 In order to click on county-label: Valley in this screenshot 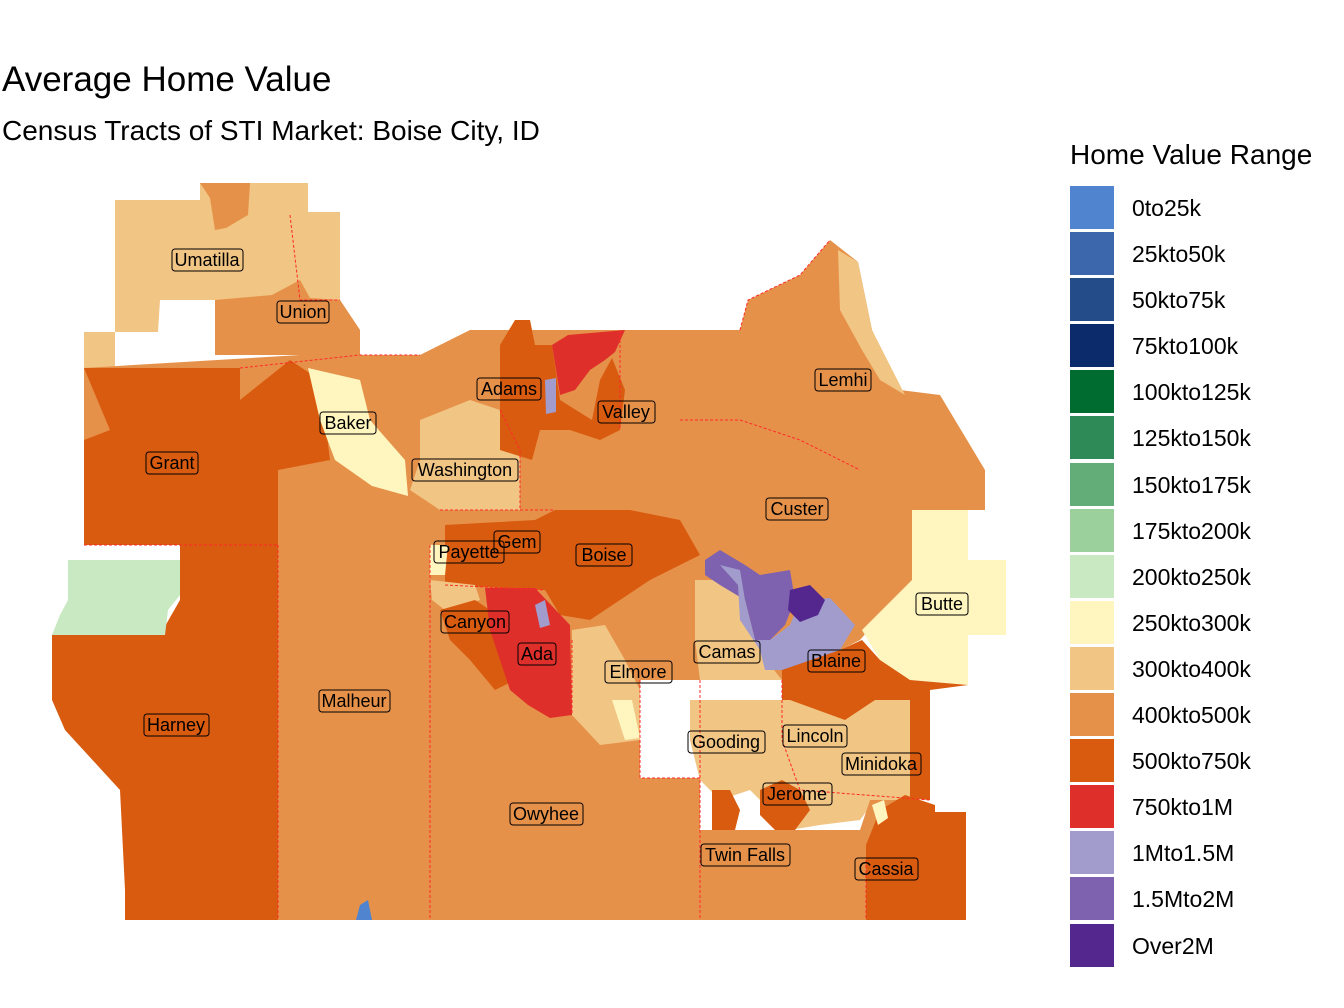, I will do `click(626, 412)`.